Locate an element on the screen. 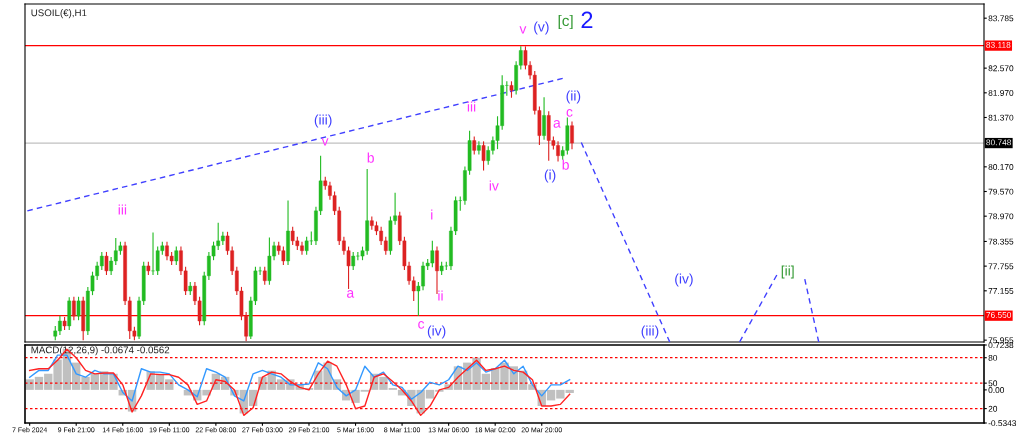 The height and width of the screenshot is (441, 1024). y-tick-label: 81.370 is located at coordinates (1001, 117).